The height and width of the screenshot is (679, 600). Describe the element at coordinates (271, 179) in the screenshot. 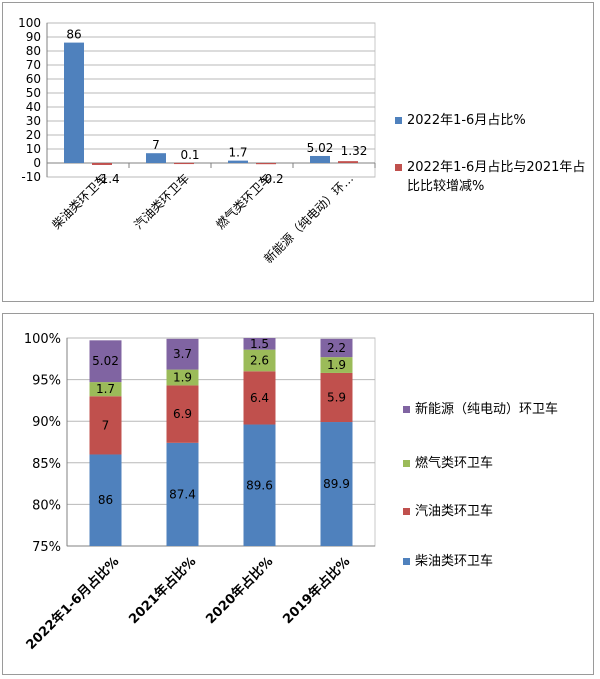

I see `data-label: -0.2` at that location.